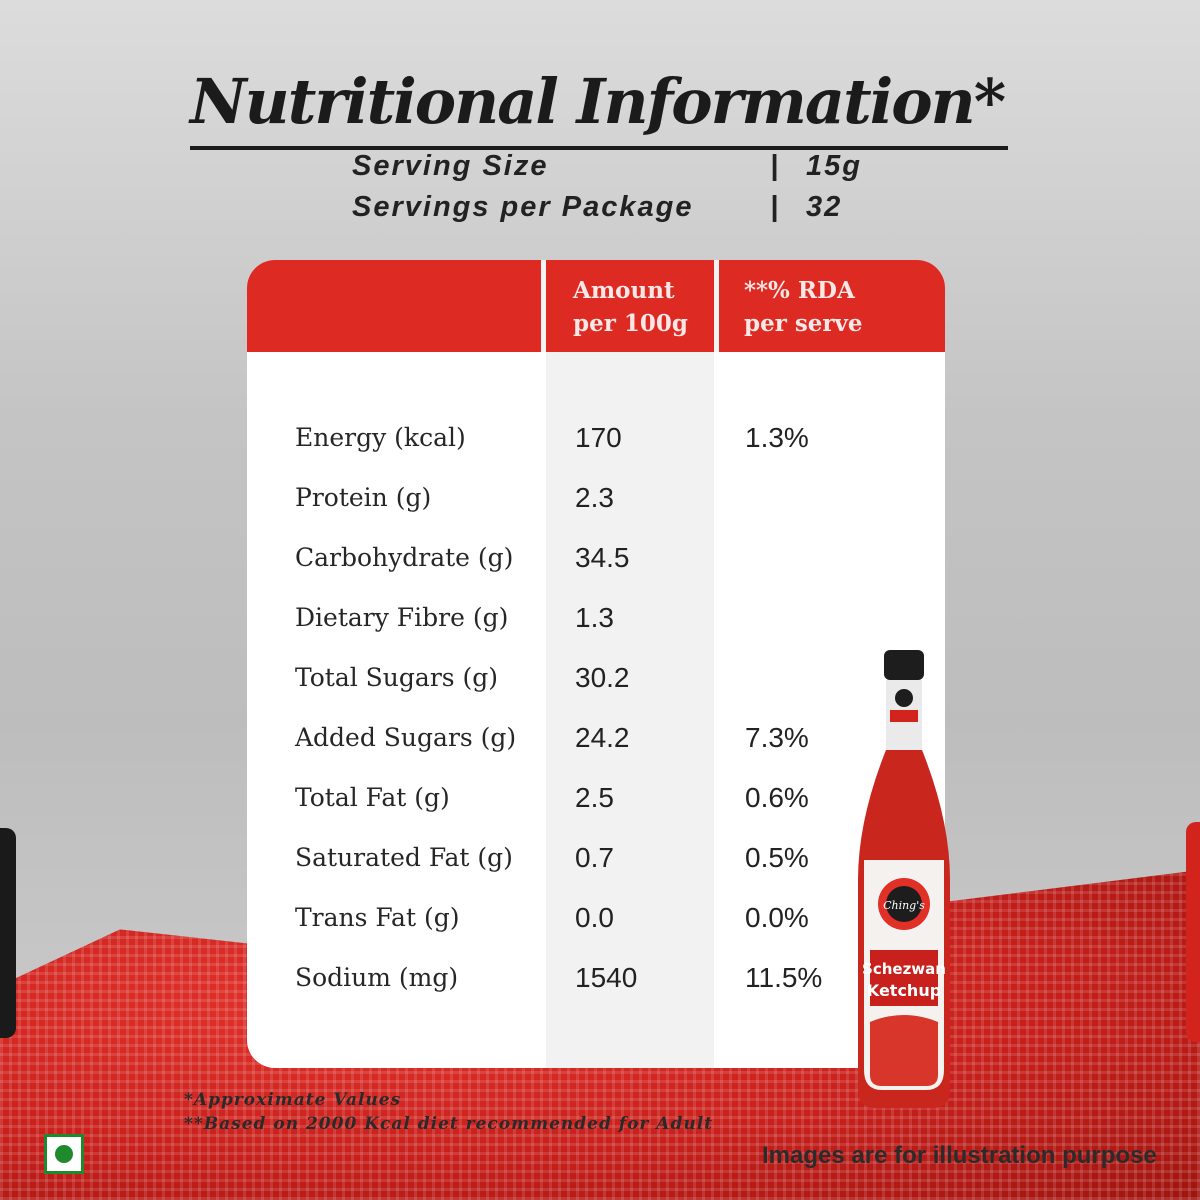 The image size is (1200, 1200). I want to click on amount-column-band, so click(630, 710).